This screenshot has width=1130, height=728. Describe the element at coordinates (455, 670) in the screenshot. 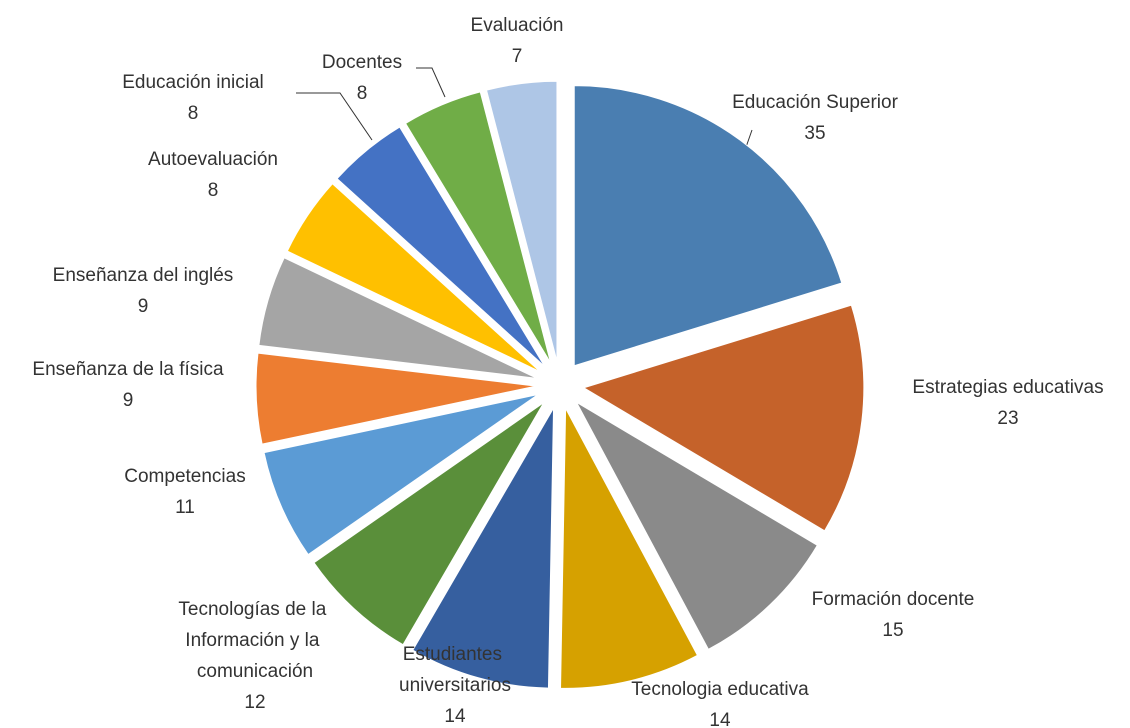

I see `slice-label: Estudiantes universitarios` at that location.